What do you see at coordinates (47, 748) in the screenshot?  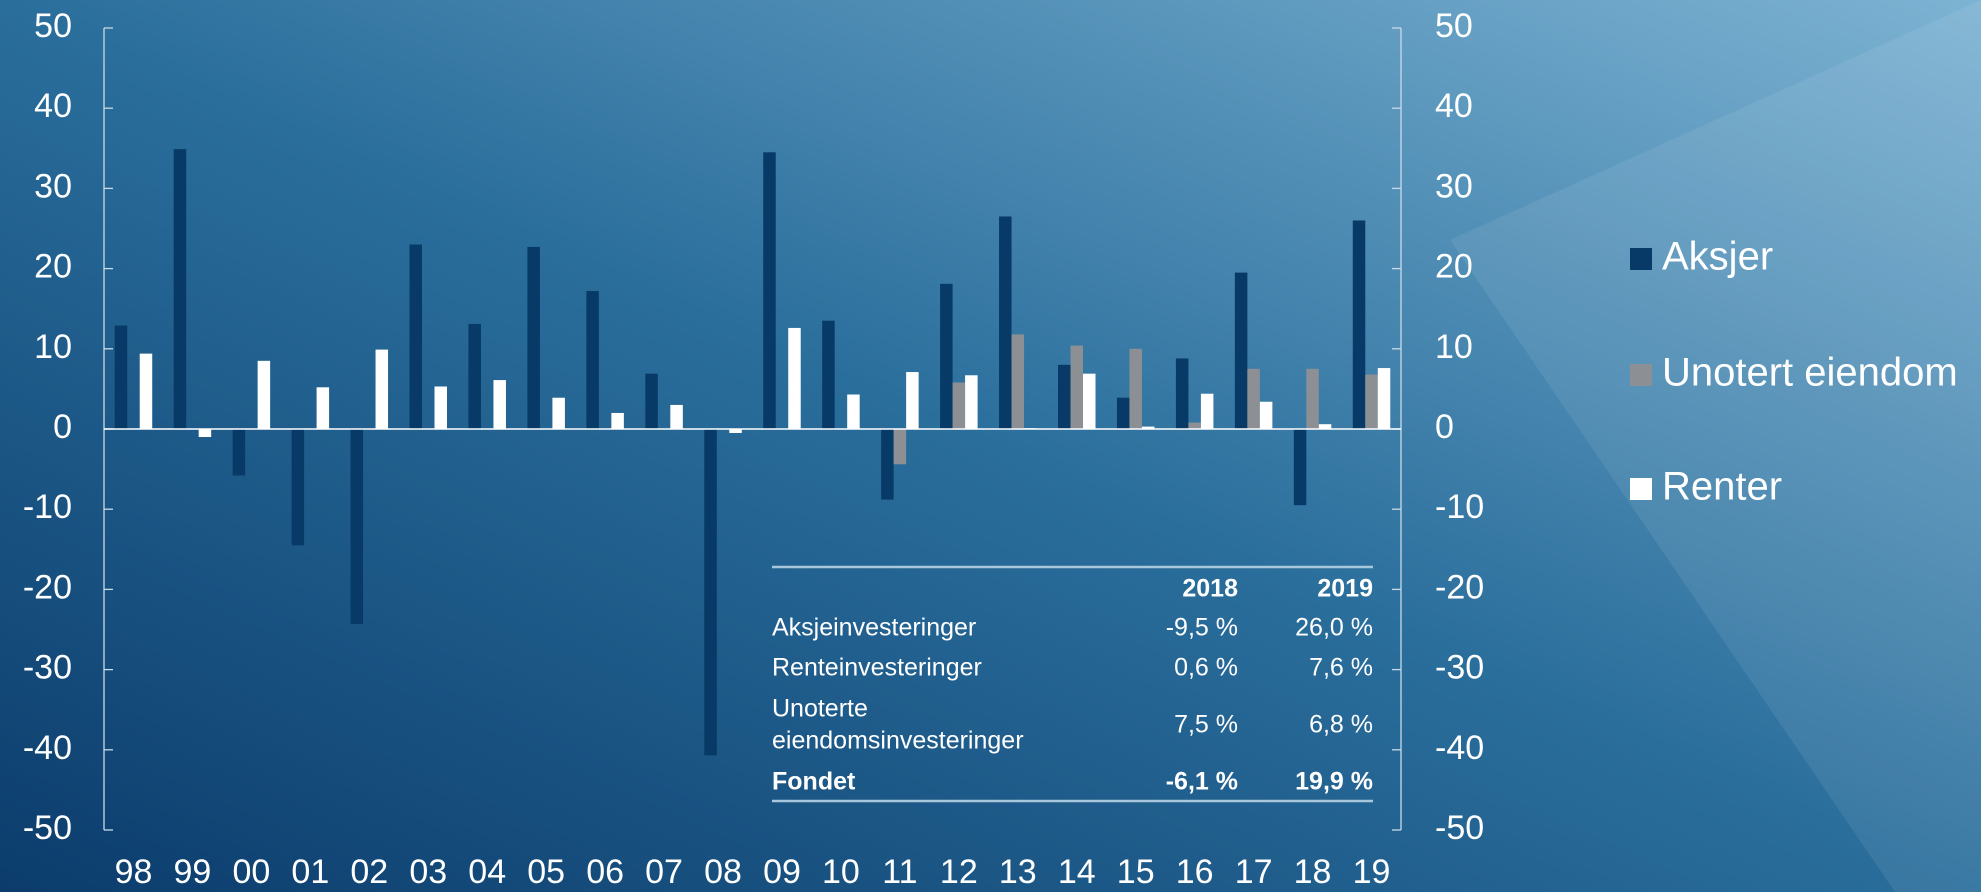 I see `y-tick-label: -40` at bounding box center [47, 748].